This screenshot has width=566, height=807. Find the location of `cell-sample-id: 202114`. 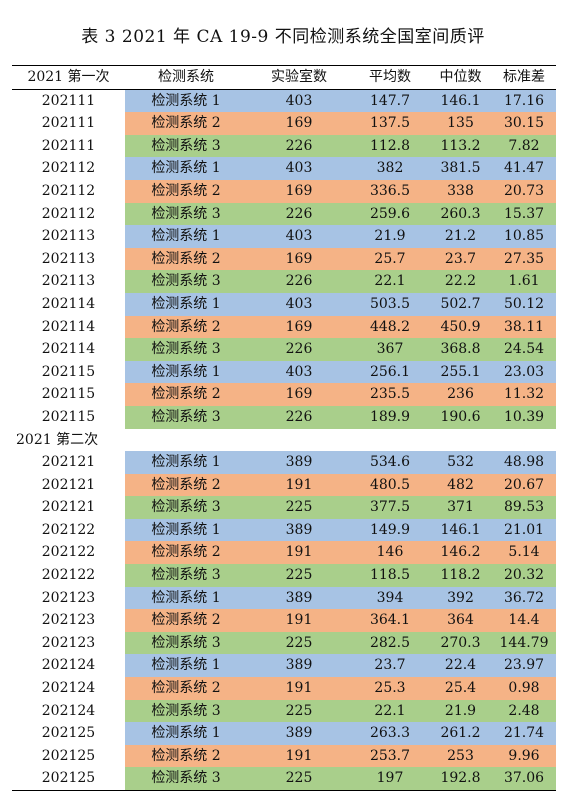

cell-sample-id: 202114 is located at coordinates (68, 349).